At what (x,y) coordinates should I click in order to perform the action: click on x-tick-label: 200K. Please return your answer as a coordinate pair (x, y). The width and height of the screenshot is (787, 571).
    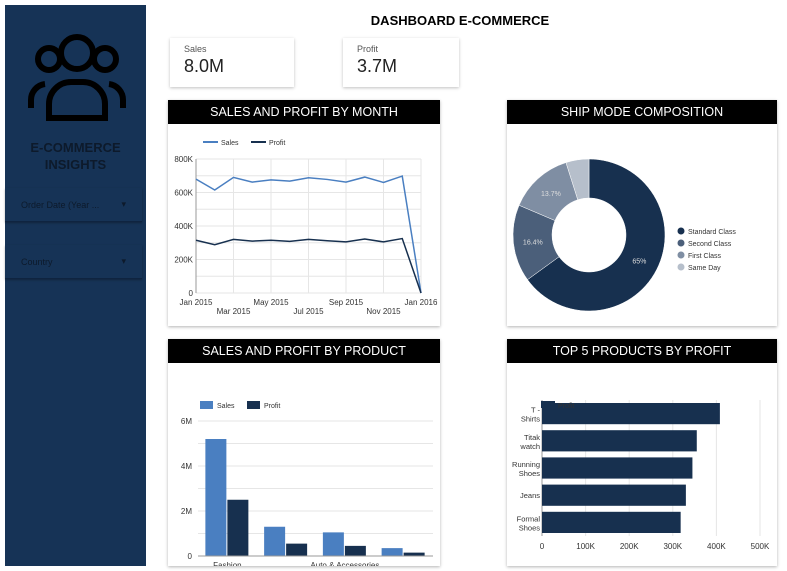
    Looking at the image, I should click on (629, 546).